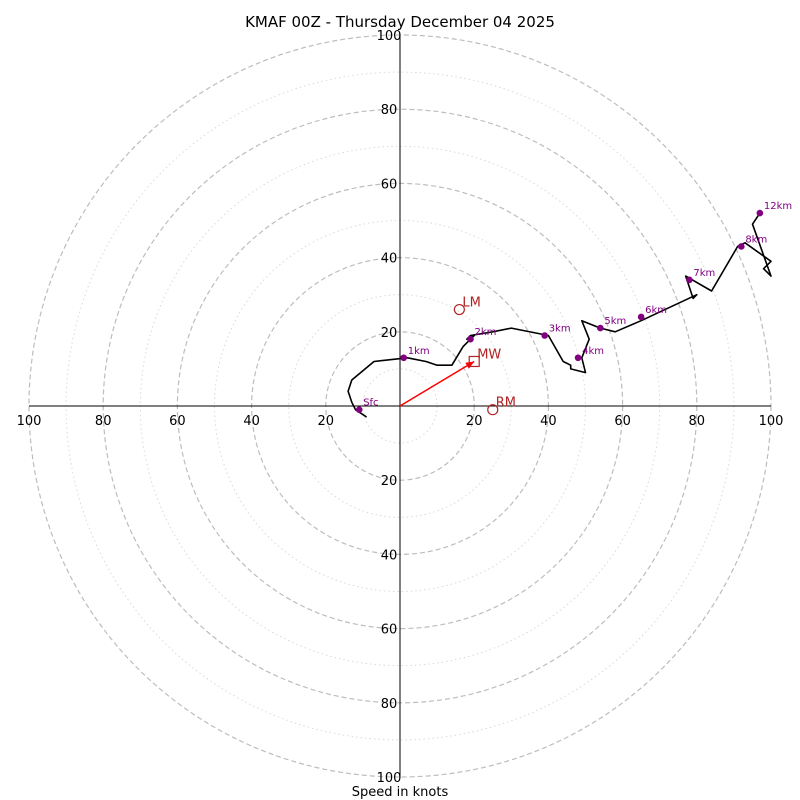  I want to click on hodograph-trace, so click(559, 315).